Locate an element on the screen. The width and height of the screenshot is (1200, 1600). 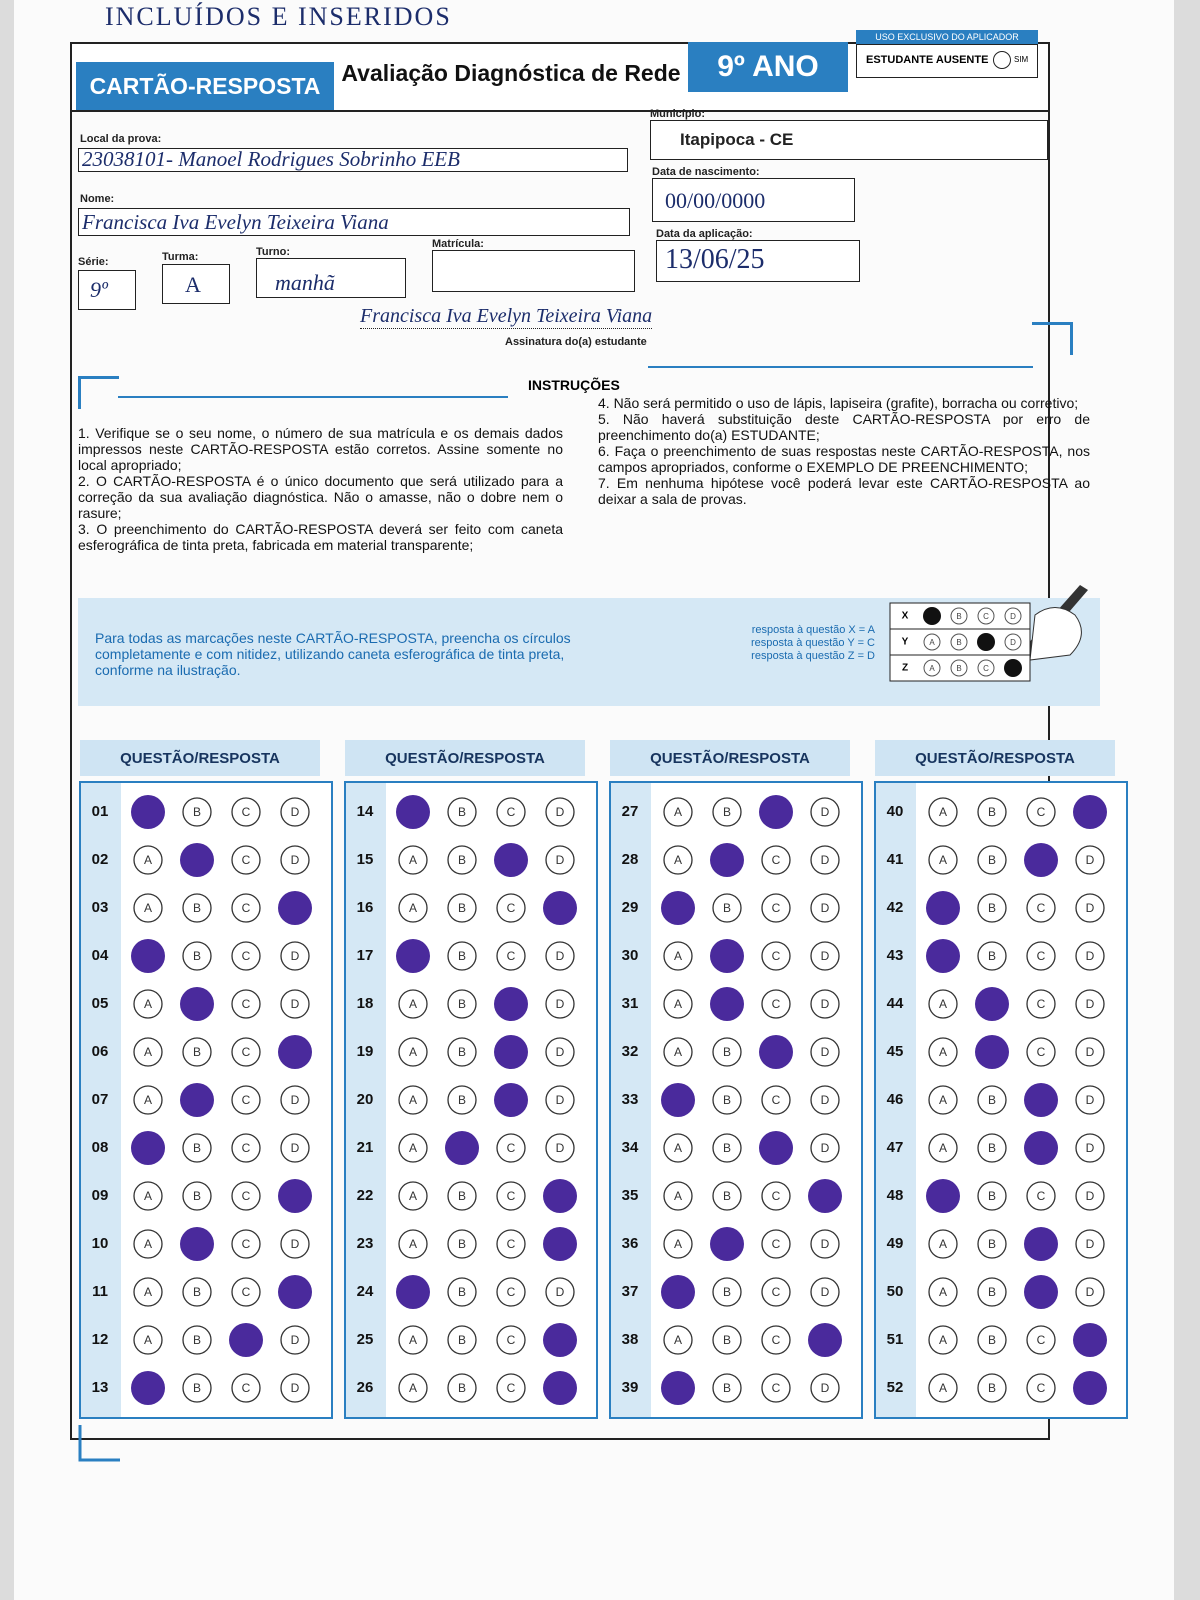
example-row-label: Y is located at coordinates (905, 642).